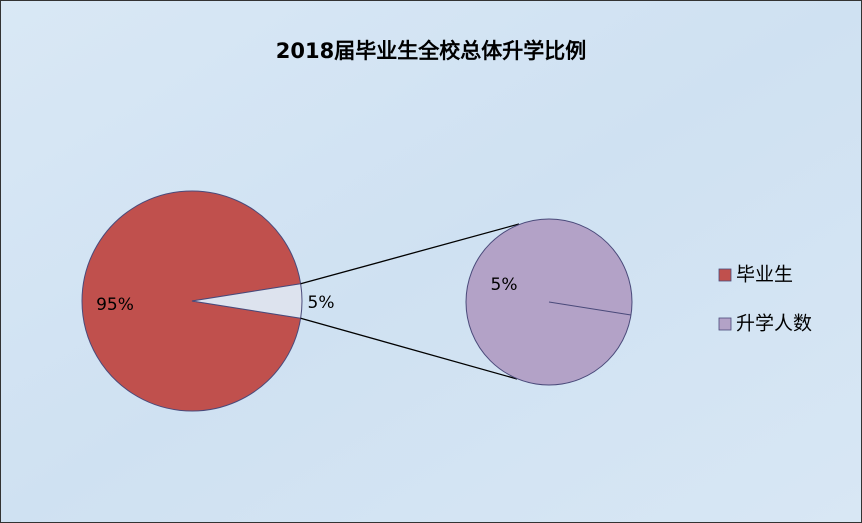 The image size is (862, 523). What do you see at coordinates (764, 275) in the screenshot?
I see `legend-label: 毕业生` at bounding box center [764, 275].